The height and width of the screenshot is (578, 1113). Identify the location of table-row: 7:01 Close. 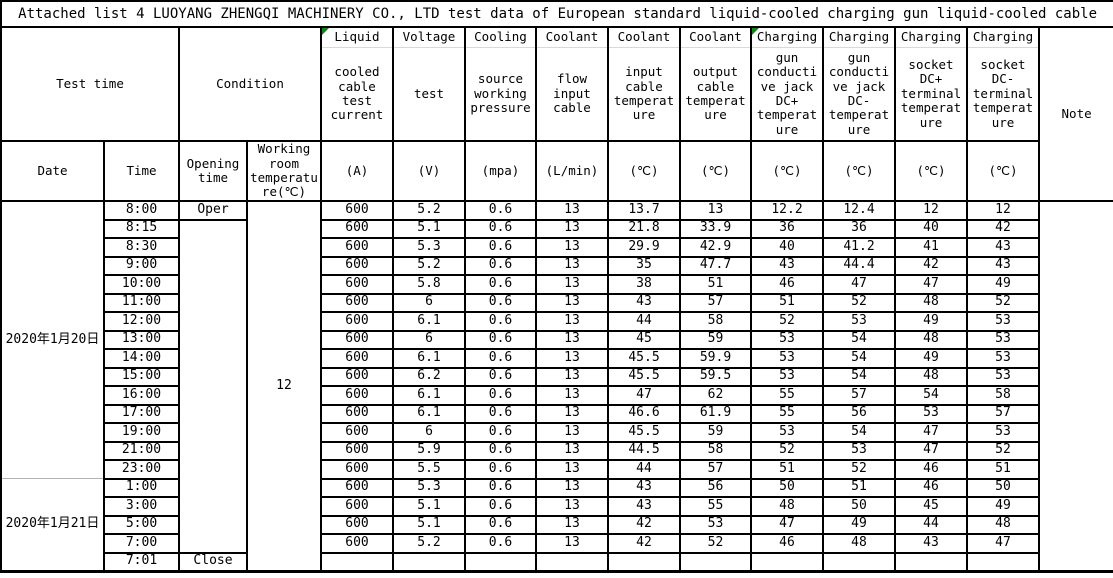
(557, 562).